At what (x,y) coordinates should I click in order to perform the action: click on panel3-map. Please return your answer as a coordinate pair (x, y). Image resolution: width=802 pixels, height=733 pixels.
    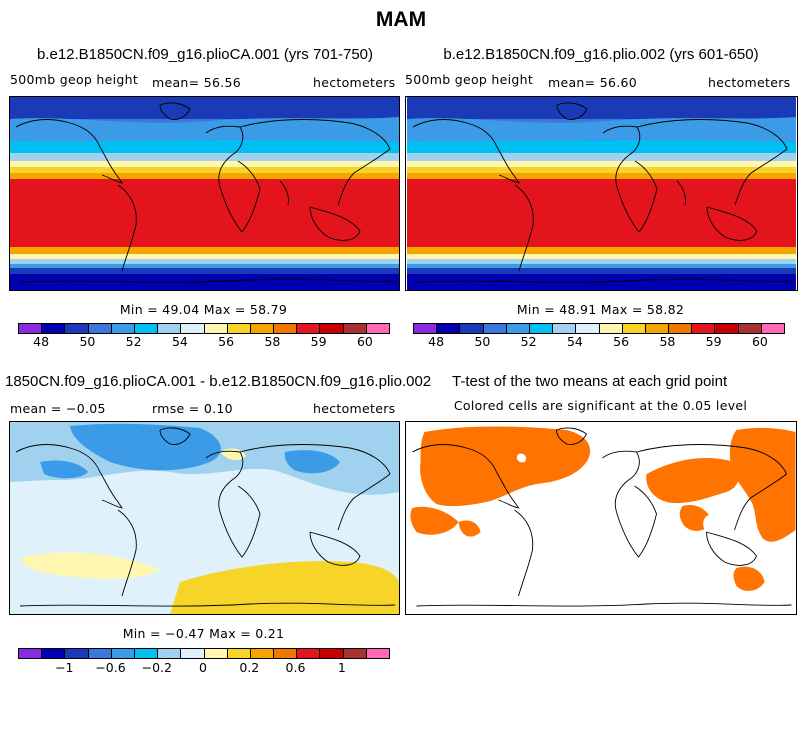
    Looking at the image, I should click on (204, 518).